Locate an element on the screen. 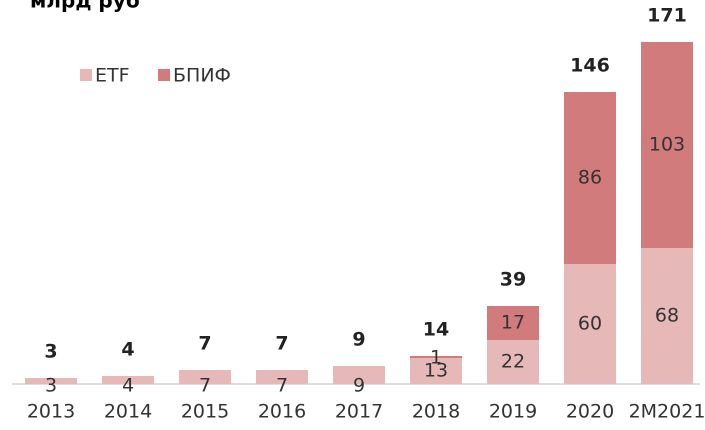 This screenshot has height=430, width=705. x-tick-label: 2013 is located at coordinates (51, 412).